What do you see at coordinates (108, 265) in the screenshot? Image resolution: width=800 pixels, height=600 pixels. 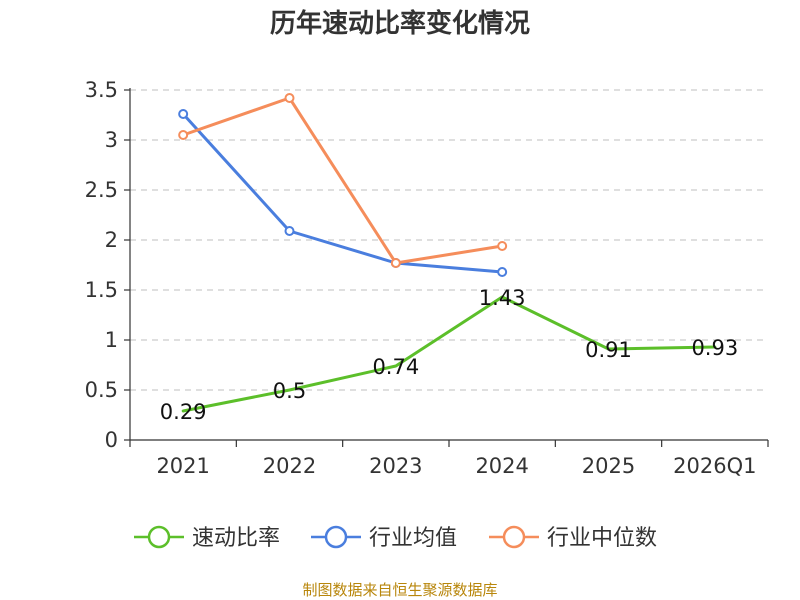 I see `y-axis: 0 0.5 1 1.5 2 2.5 3 3.5` at bounding box center [108, 265].